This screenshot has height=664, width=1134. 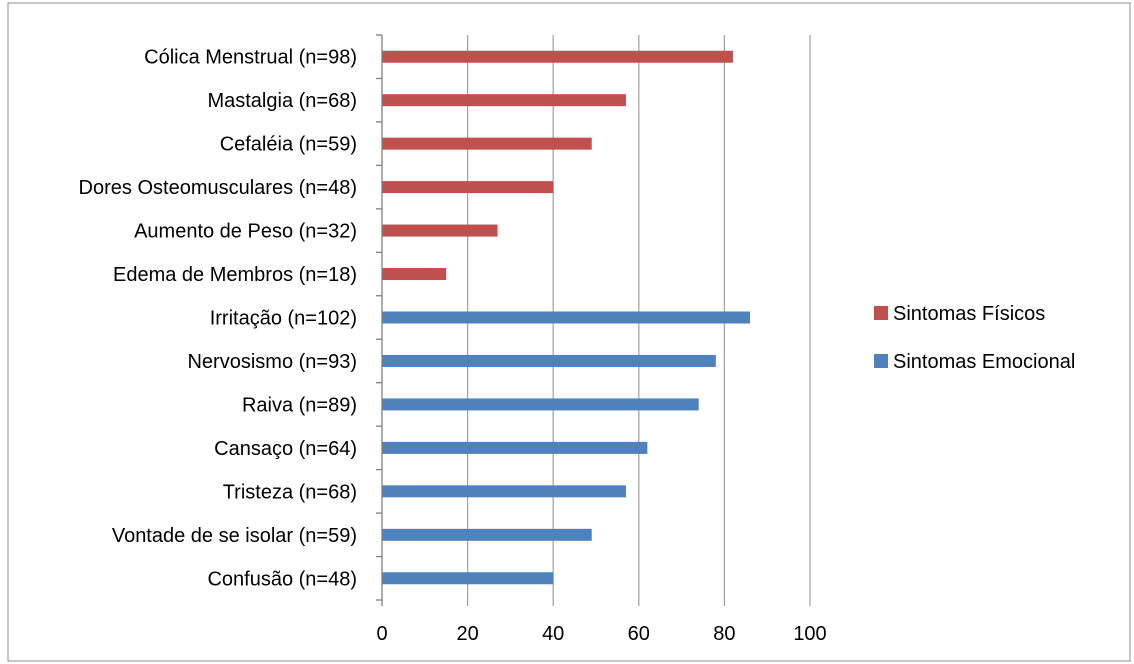 What do you see at coordinates (245, 232) in the screenshot?
I see `category-label: Aumento de Peso (n=32)` at bounding box center [245, 232].